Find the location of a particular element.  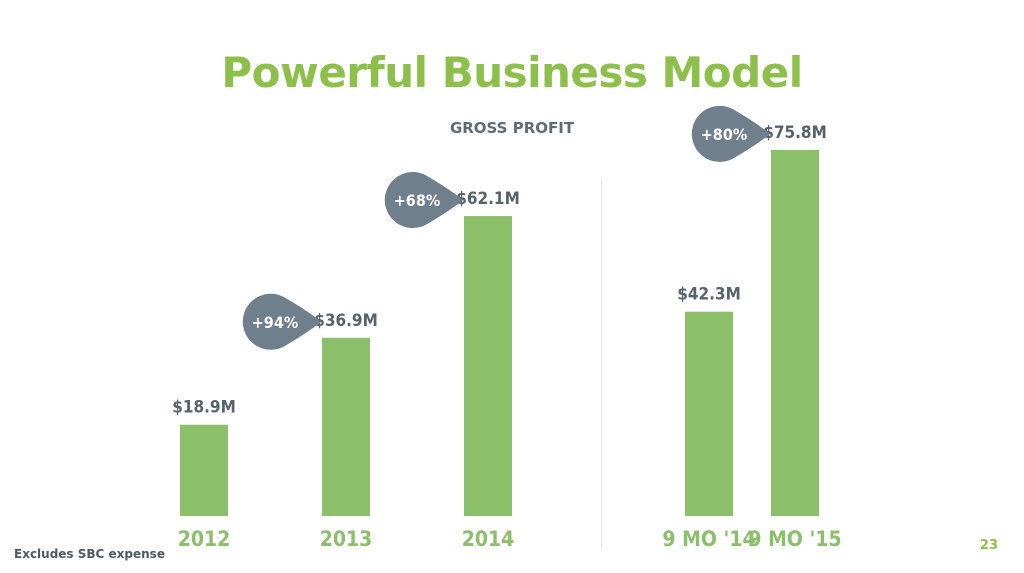

growth-label: +94% is located at coordinates (275, 322).